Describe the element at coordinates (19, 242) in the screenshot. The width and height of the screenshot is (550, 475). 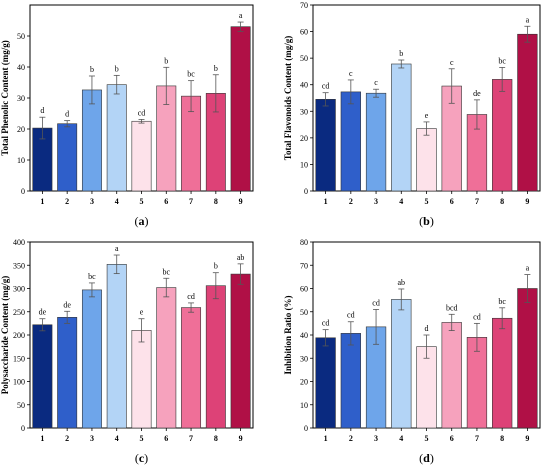
I see `y-tick-label: 400` at that location.